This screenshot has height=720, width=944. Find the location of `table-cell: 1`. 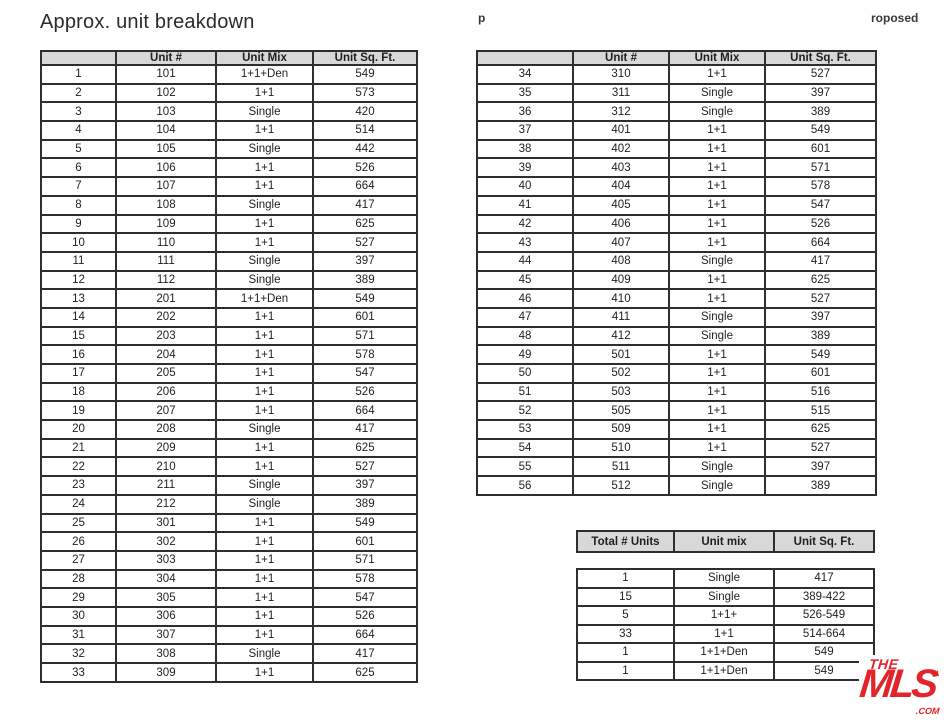

table-cell: 1 is located at coordinates (625, 578).